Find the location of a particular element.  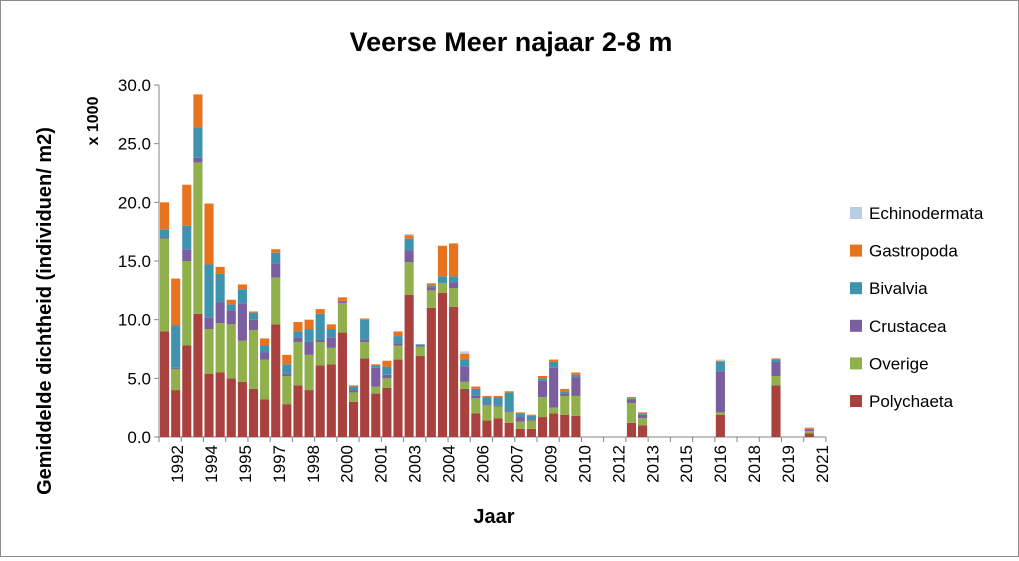

x-tick-label: 2004 is located at coordinates (449, 464).